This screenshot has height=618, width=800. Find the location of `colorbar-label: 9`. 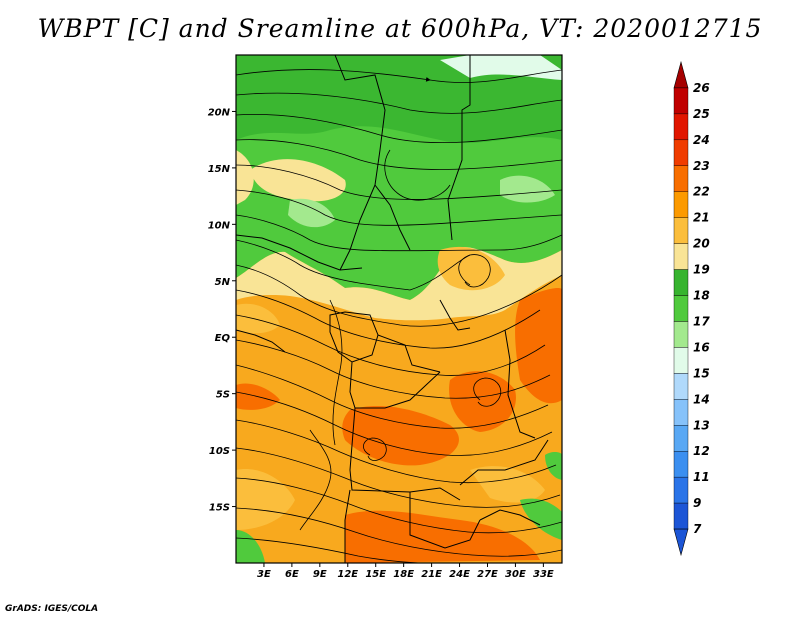

colorbar-label: 9 is located at coordinates (697, 503).